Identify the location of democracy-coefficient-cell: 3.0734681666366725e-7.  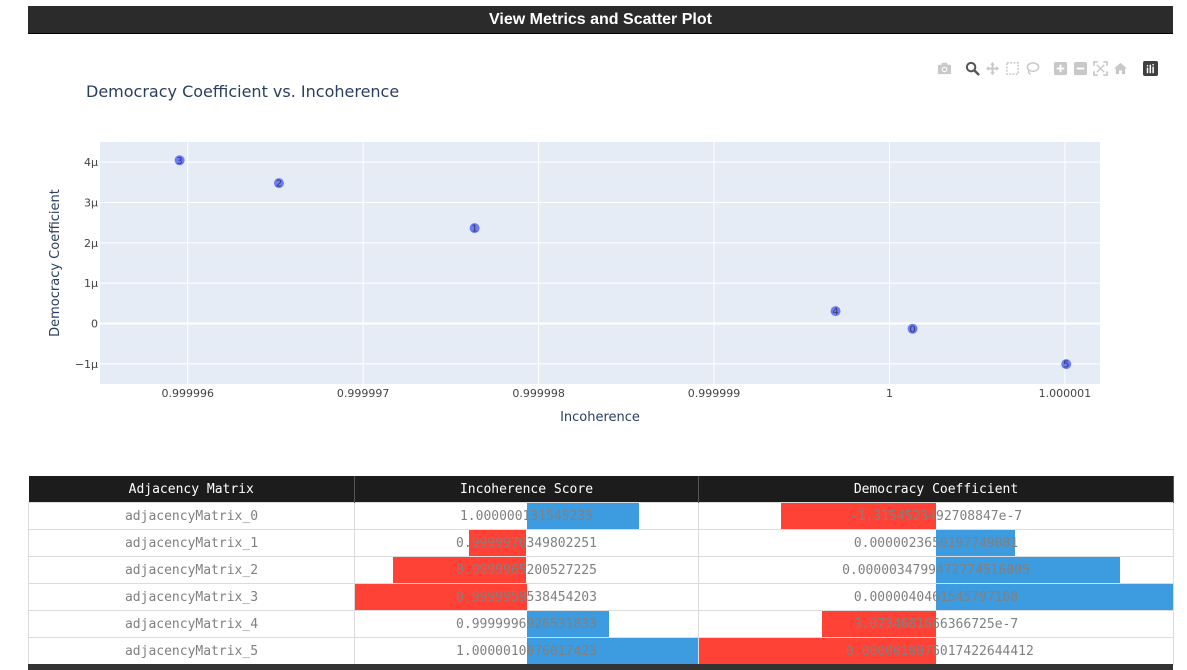
(936, 624).